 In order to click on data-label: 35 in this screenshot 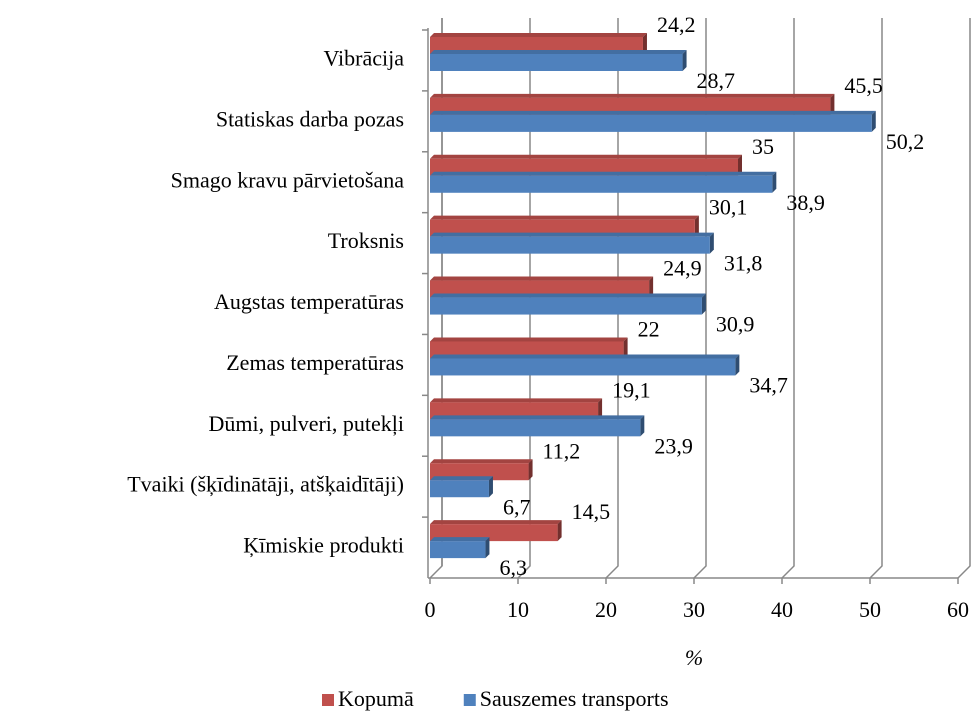, I will do `click(763, 146)`.